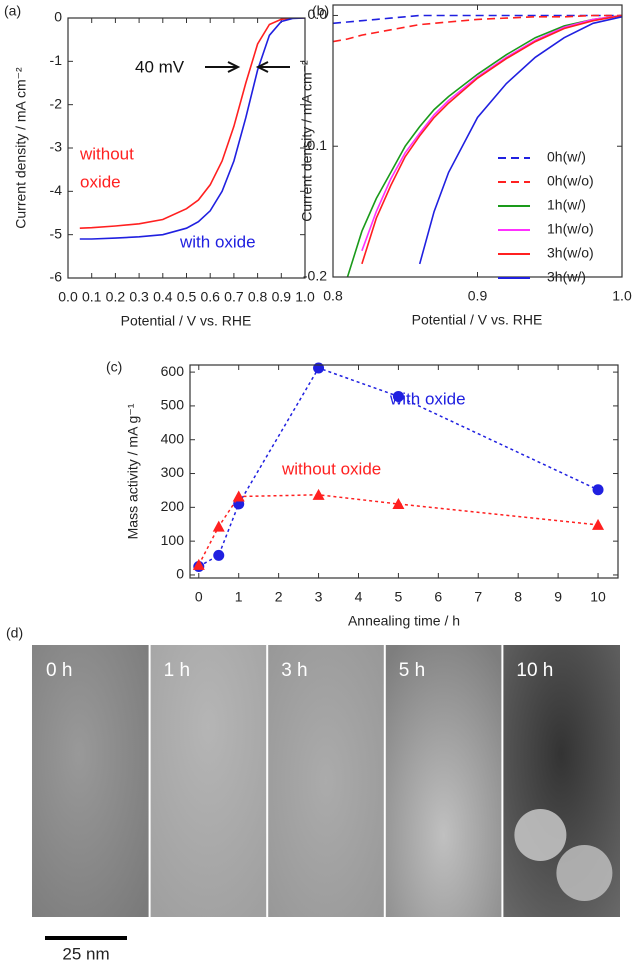  Describe the element at coordinates (68, 297) in the screenshot. I see `x-tick-label: 0.0` at that location.